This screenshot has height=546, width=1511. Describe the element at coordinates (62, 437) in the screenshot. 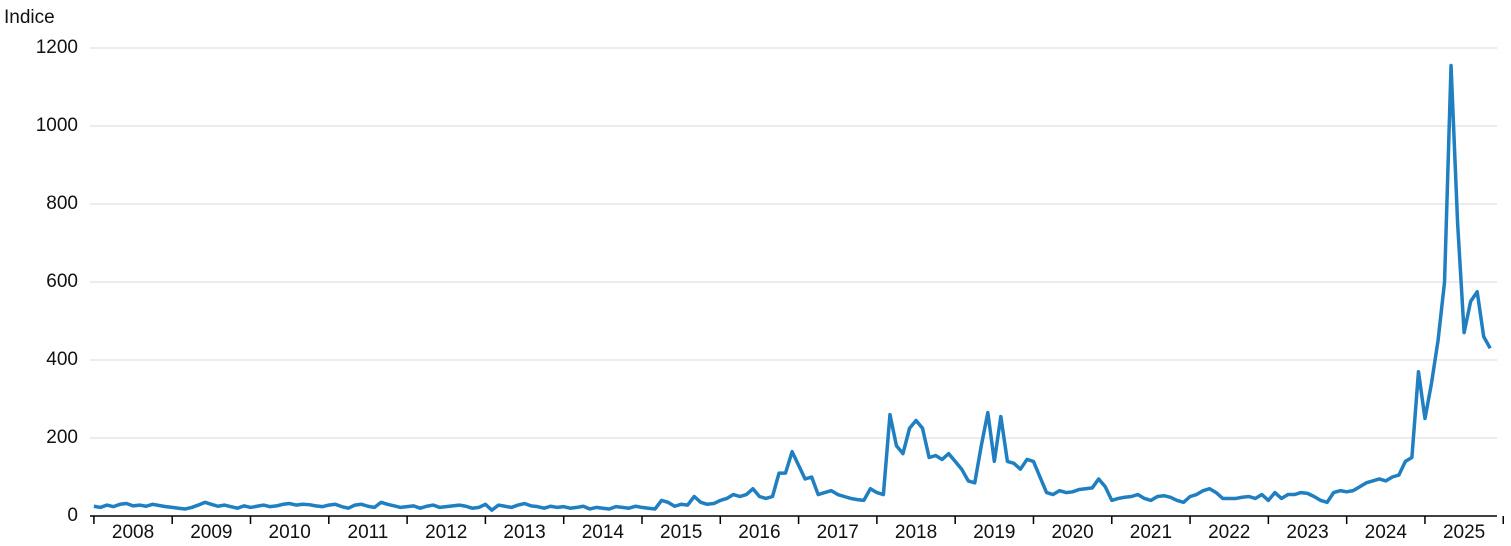

I see `y-tick-label: 200` at that location.